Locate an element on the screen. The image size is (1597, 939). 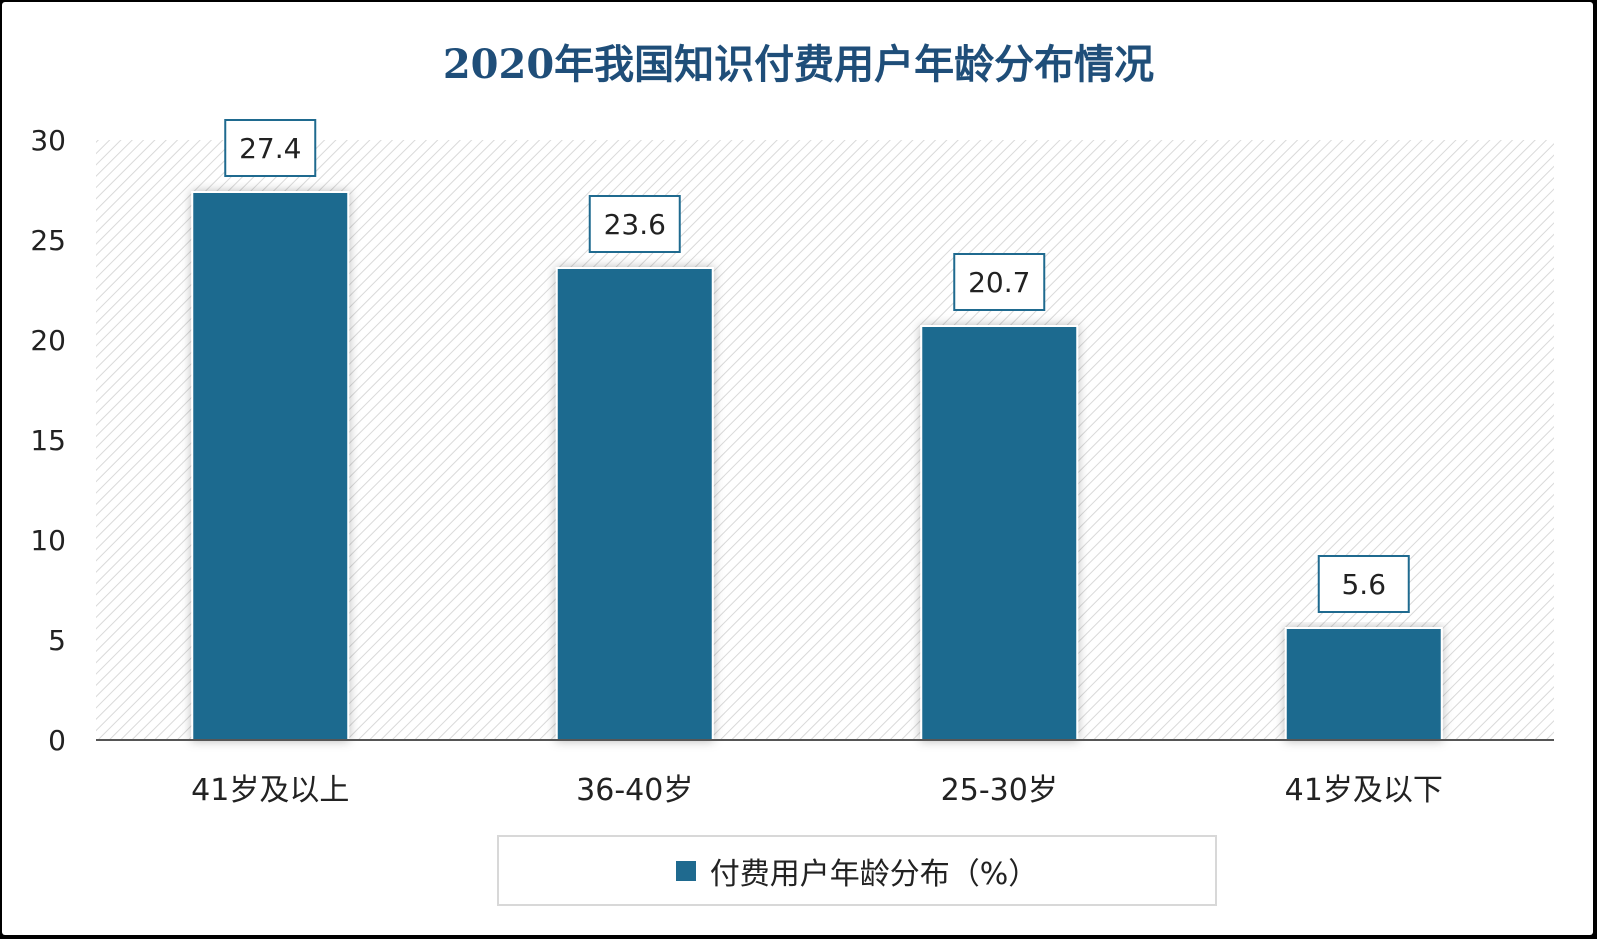
x-tick-label: 25-30岁 is located at coordinates (999, 790).